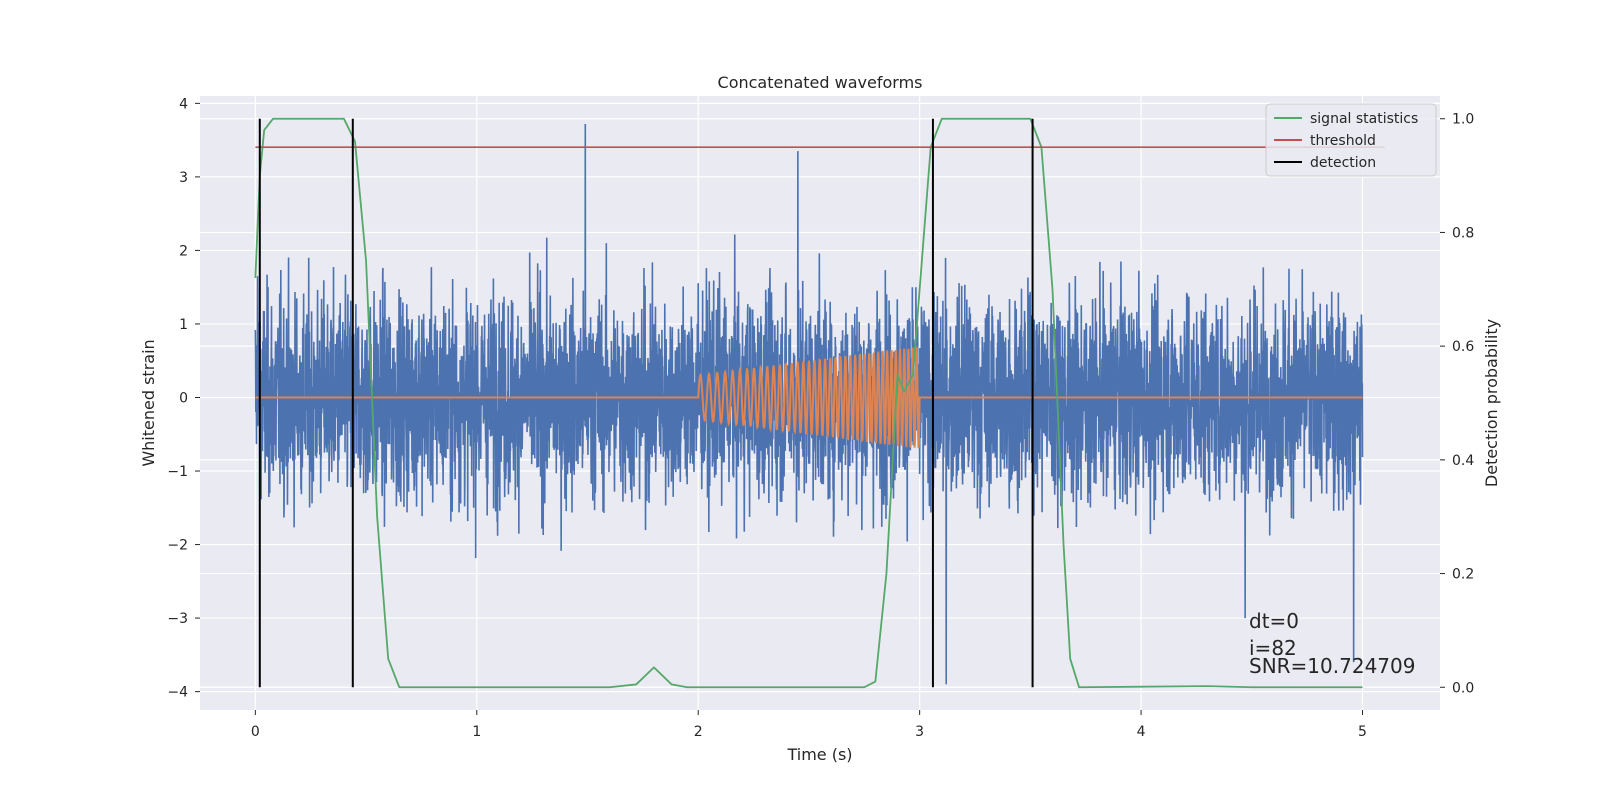  What do you see at coordinates (820, 82) in the screenshot?
I see `chart-title: Concatenated waveforms` at bounding box center [820, 82].